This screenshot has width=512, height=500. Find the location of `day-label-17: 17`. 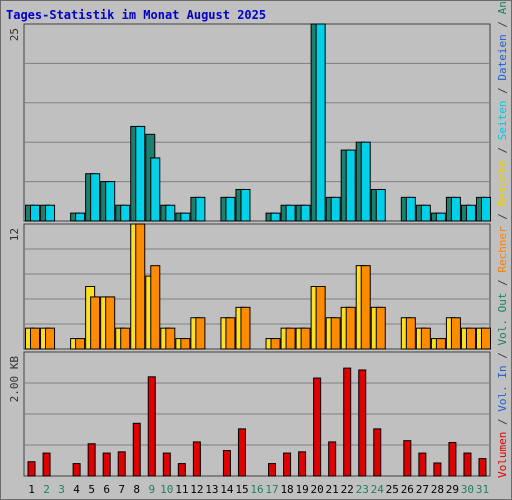

day-label-17: 17 is located at coordinates (271, 489).